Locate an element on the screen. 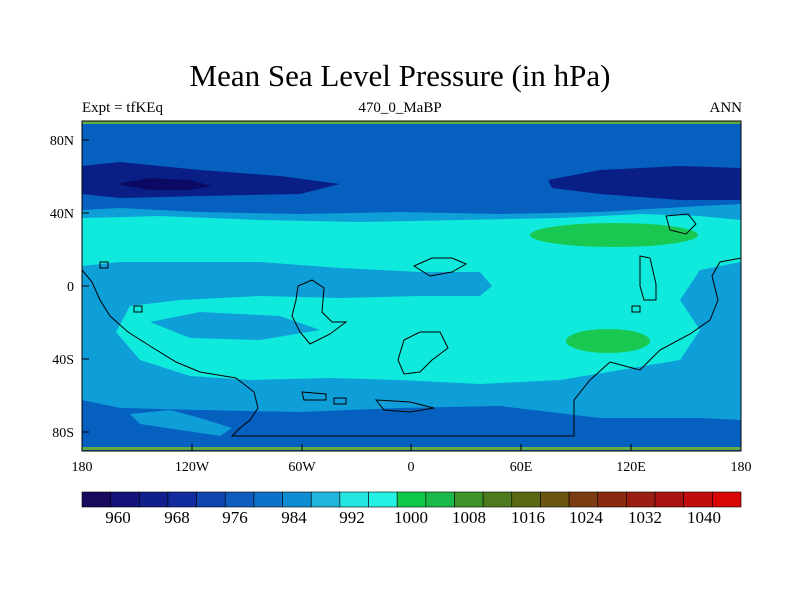 The image size is (800, 600). x-tick-label: 0 is located at coordinates (411, 467).